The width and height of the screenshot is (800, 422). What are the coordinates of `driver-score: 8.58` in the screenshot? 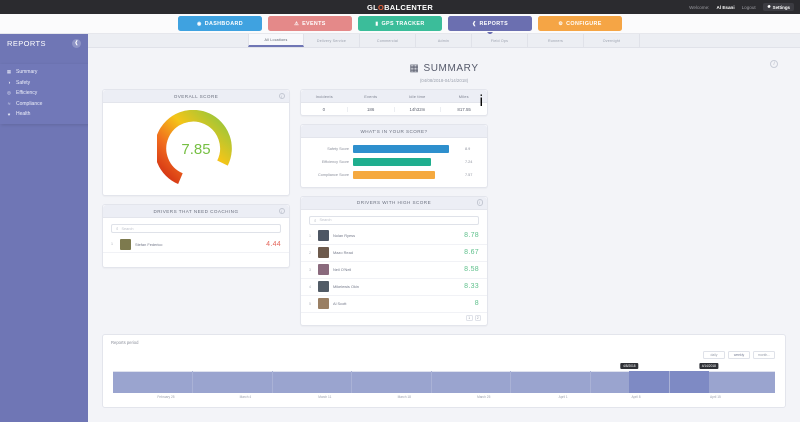 It's located at (471, 269).